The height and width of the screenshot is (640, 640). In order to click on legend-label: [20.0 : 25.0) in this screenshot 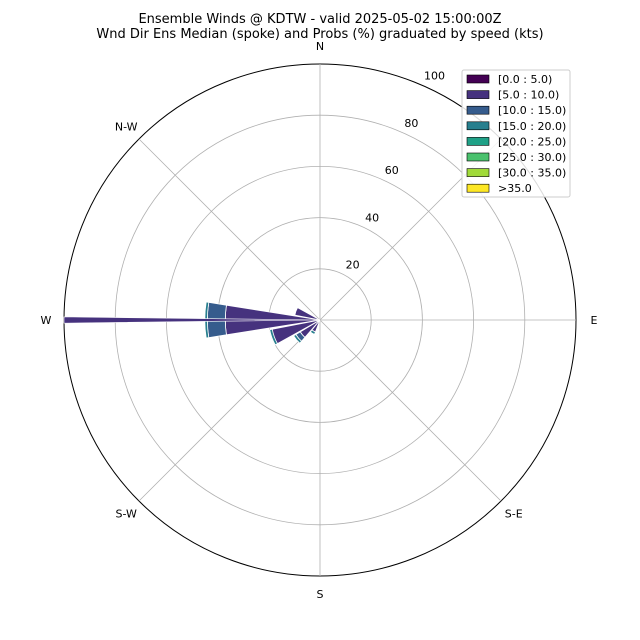, I will do `click(532, 141)`.